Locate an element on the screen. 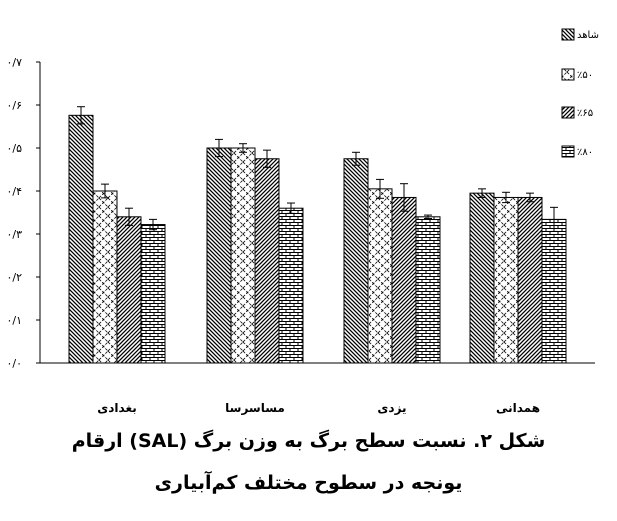 This screenshot has height=521, width=617. y-tick-label: ۰/۰ is located at coordinates (14, 363).